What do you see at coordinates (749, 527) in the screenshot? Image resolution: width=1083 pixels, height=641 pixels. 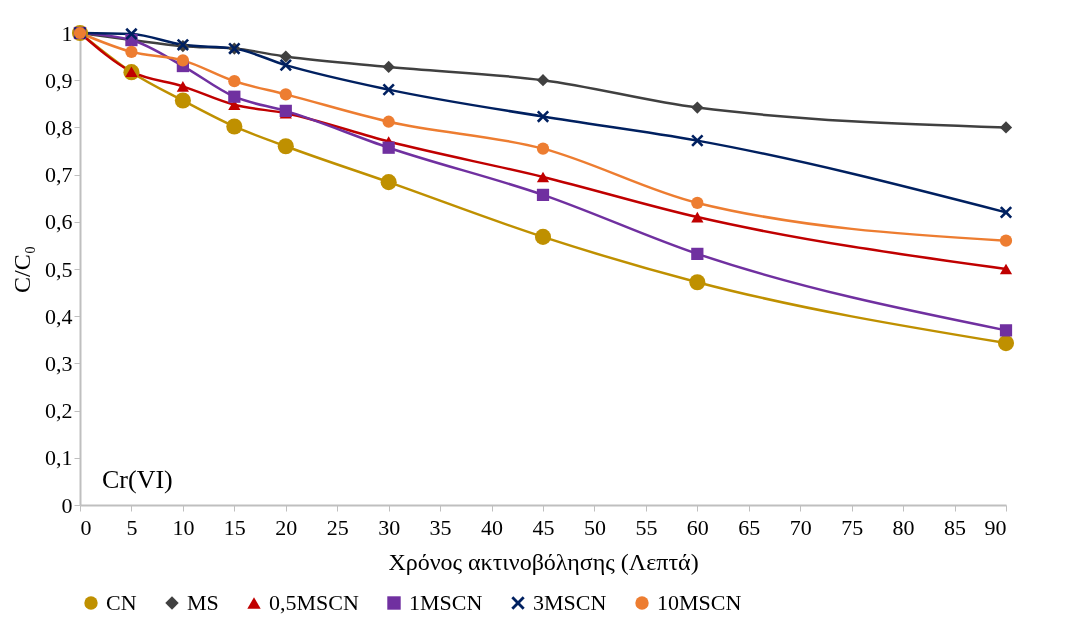 I see `x-tick-label: 65` at bounding box center [749, 527].